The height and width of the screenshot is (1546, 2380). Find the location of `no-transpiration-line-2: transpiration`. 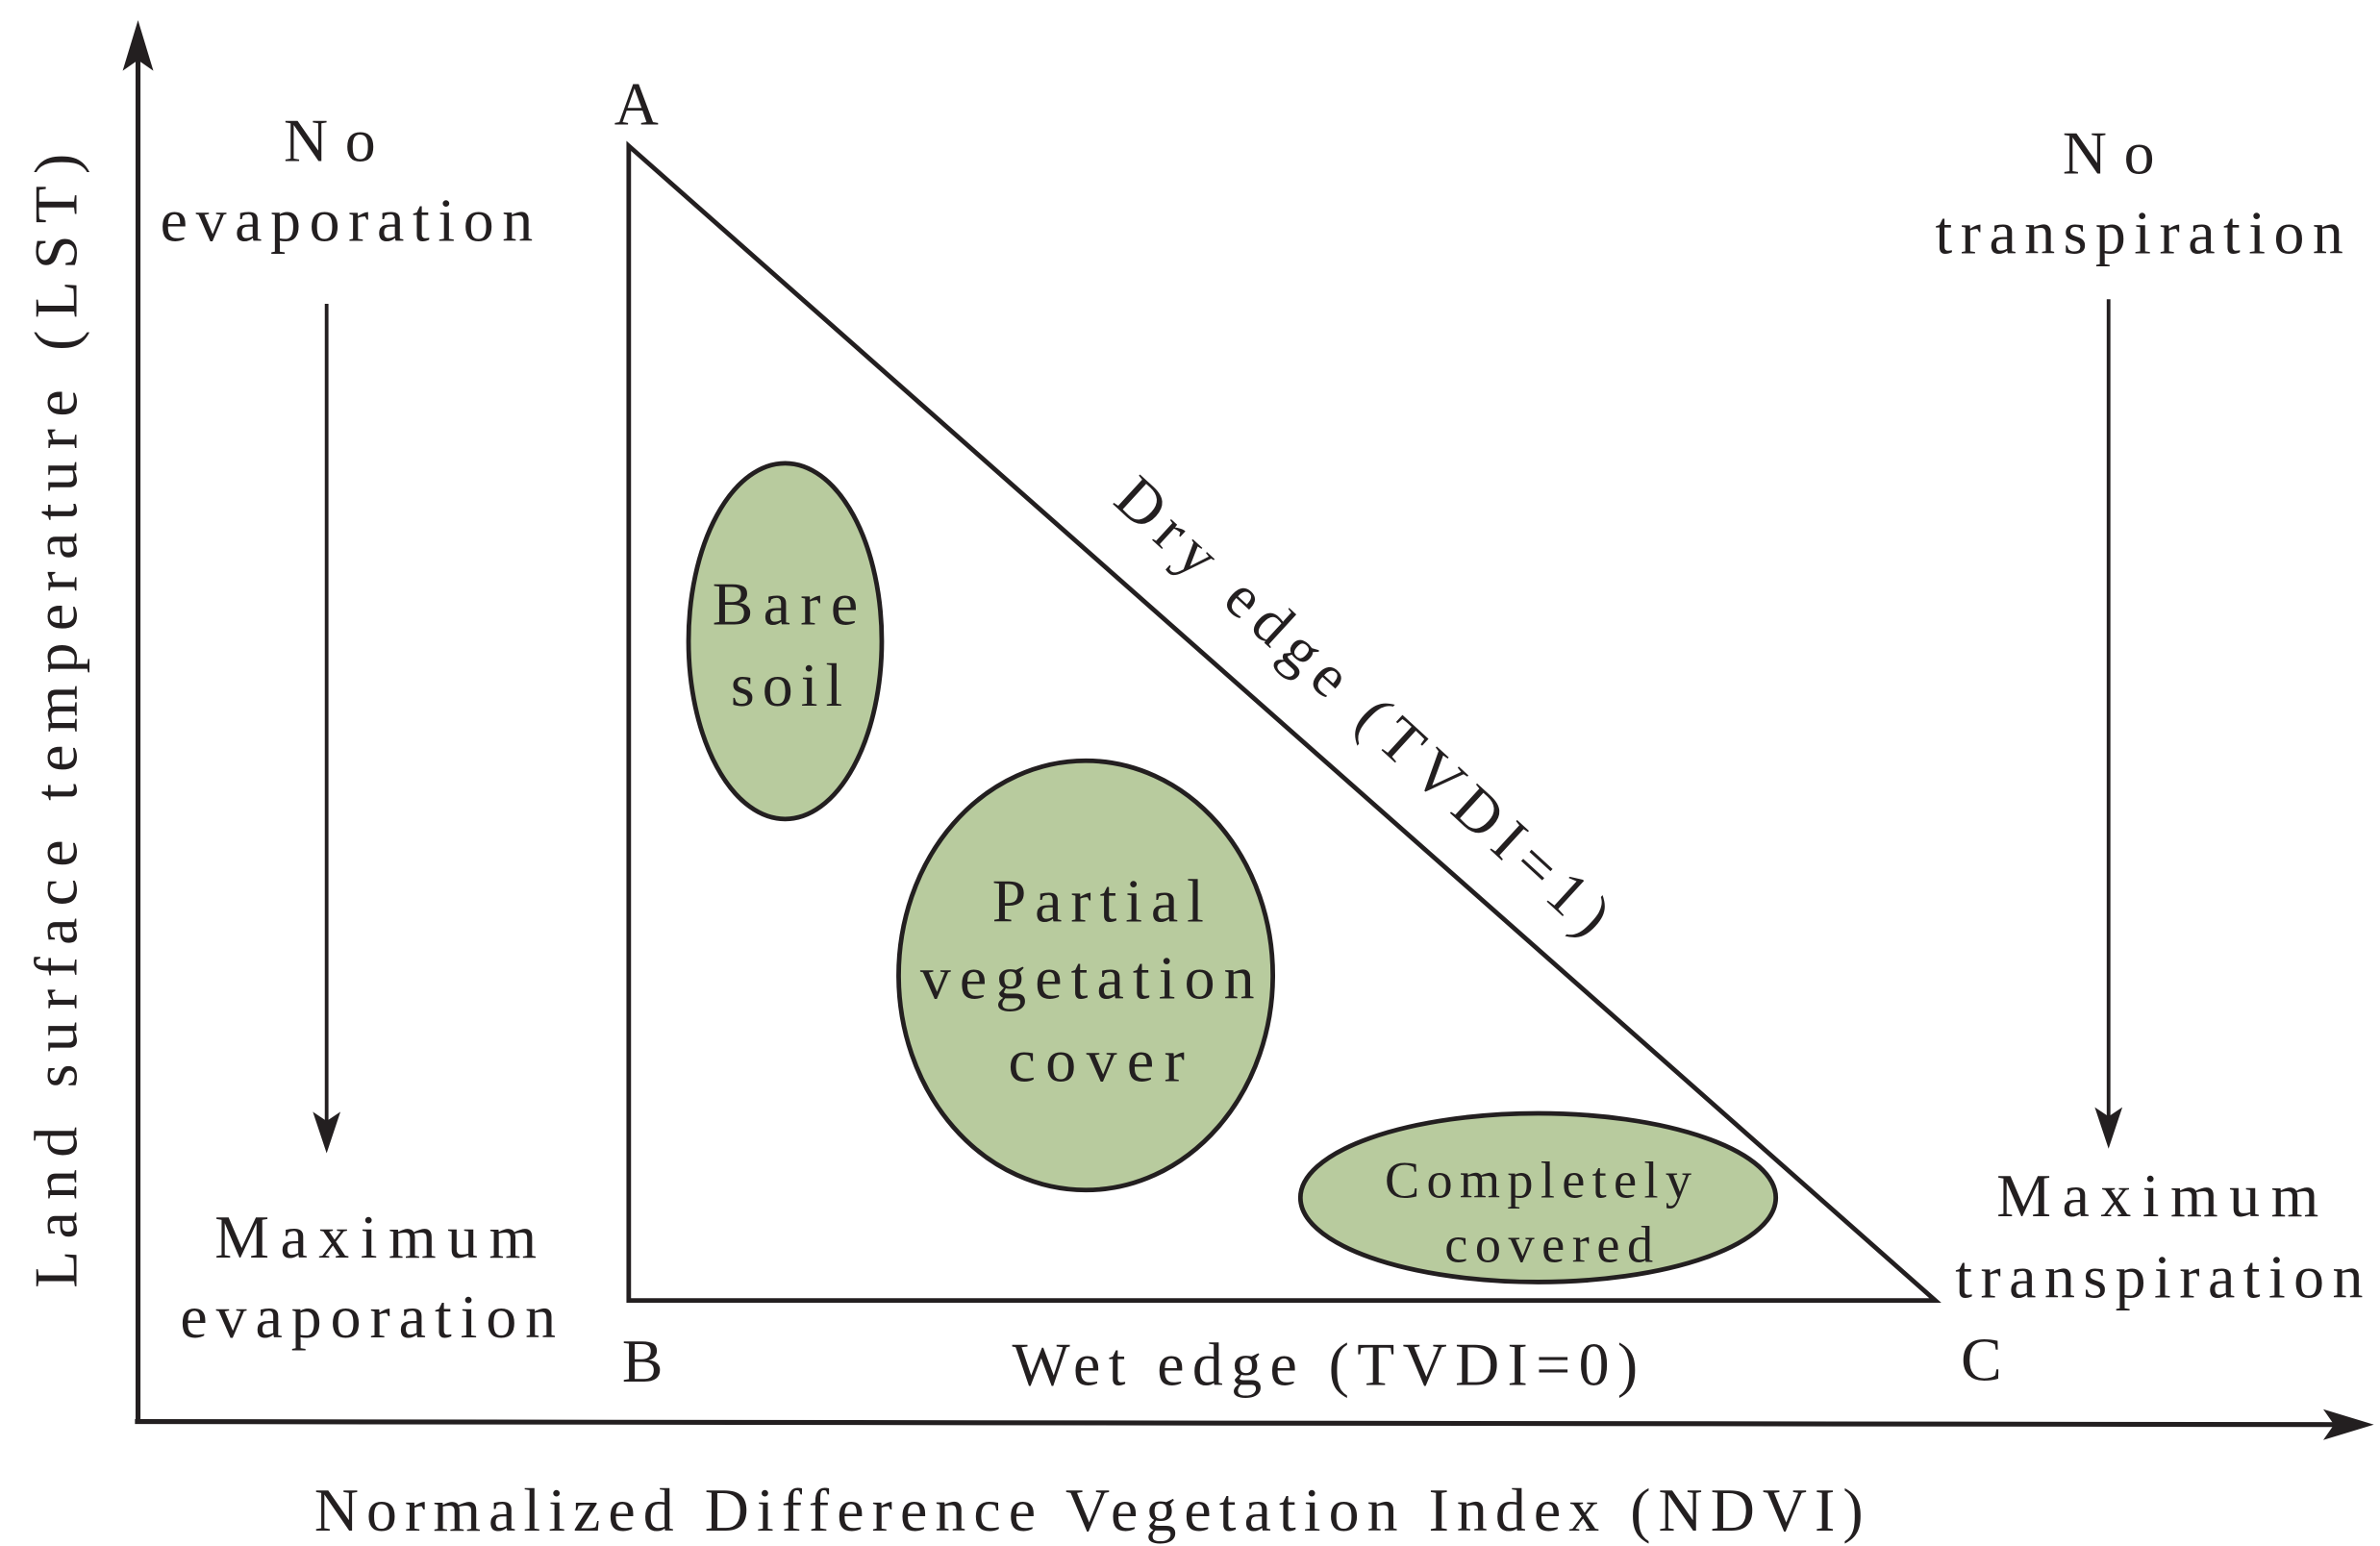

no-transpiration-line-2: transpiration is located at coordinates (2140, 232).